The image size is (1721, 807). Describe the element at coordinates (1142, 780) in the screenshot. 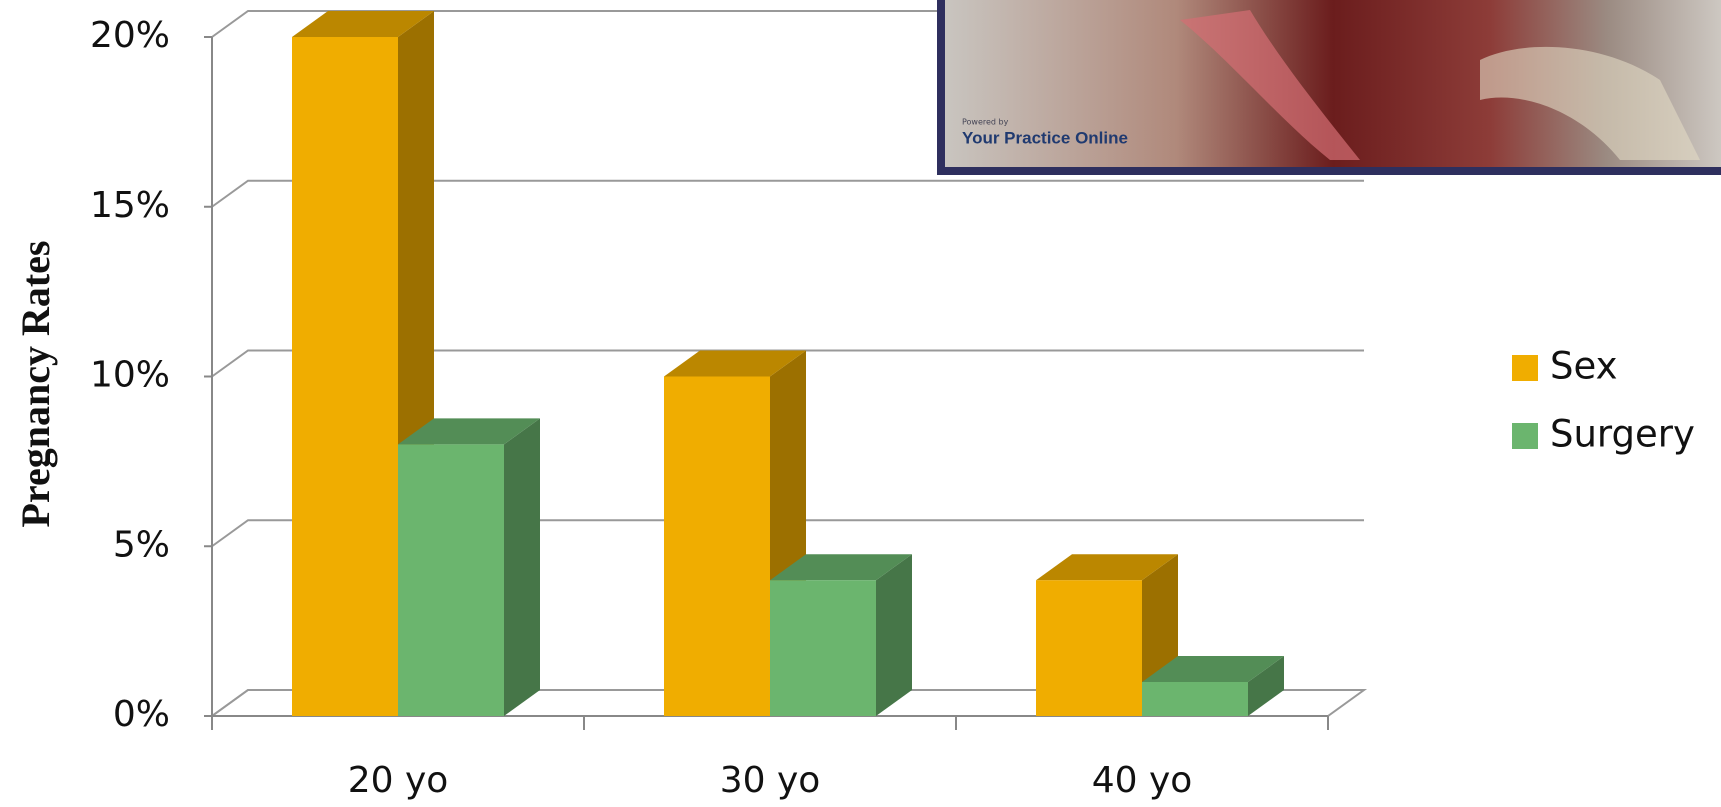

I see `x-tick-label: 40 yo` at that location.